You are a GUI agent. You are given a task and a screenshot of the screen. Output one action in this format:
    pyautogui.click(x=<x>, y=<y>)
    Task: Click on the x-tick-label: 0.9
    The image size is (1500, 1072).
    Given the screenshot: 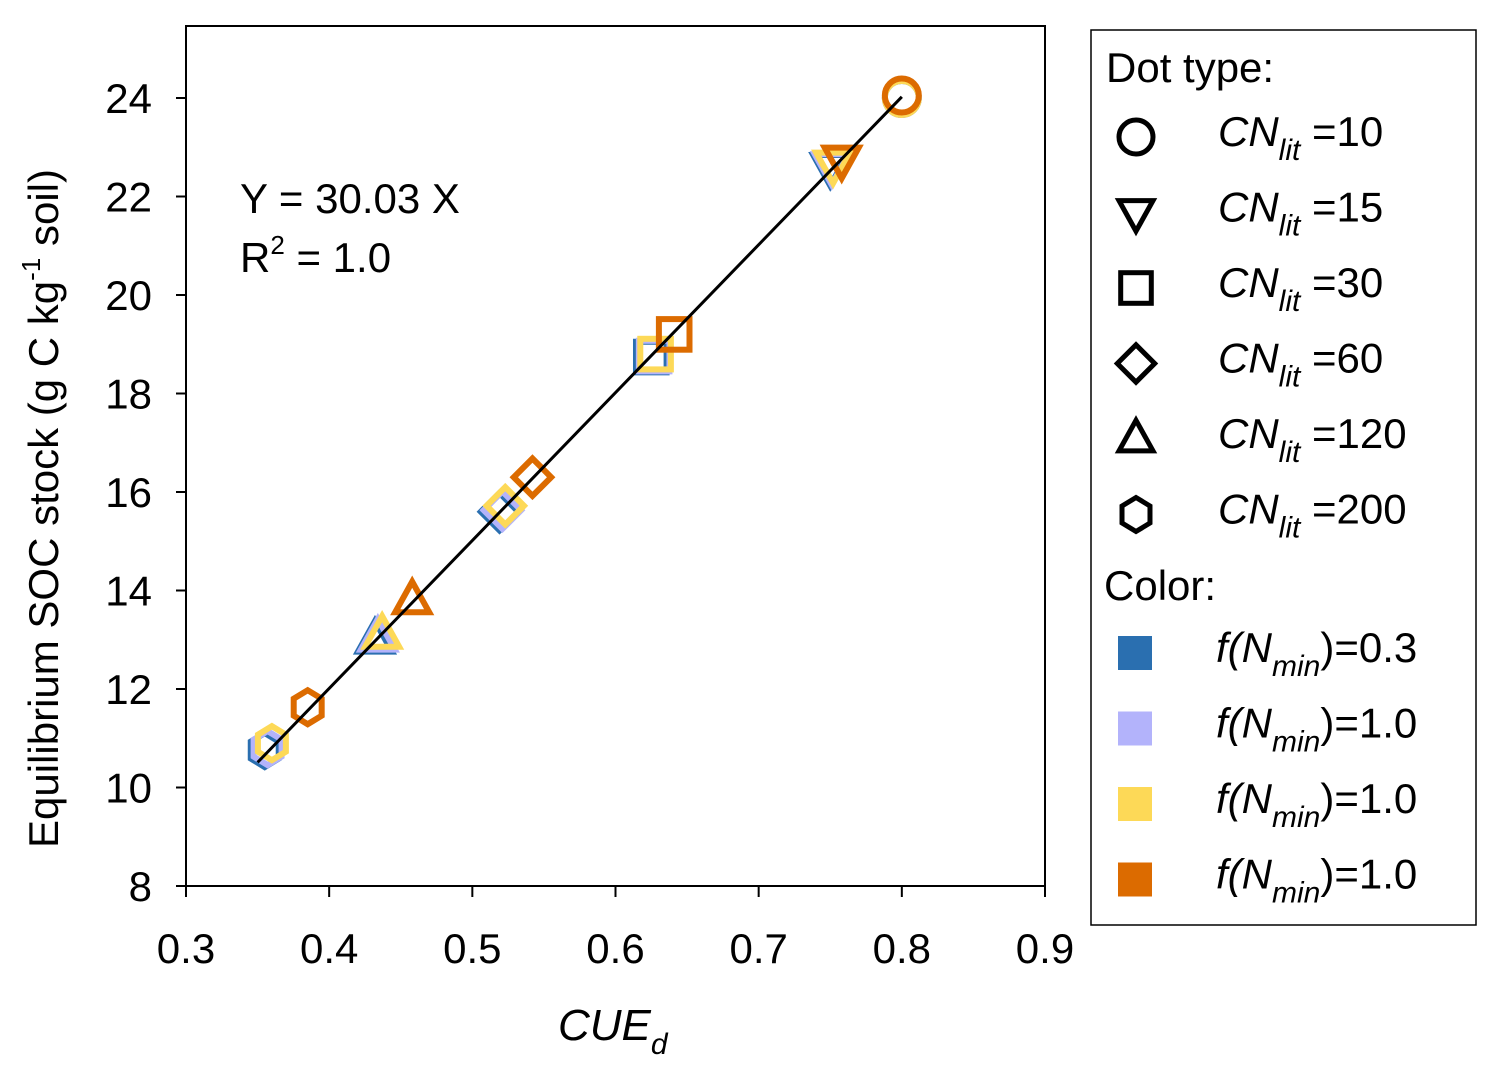 What is the action you would take?
    pyautogui.click(x=1045, y=948)
    